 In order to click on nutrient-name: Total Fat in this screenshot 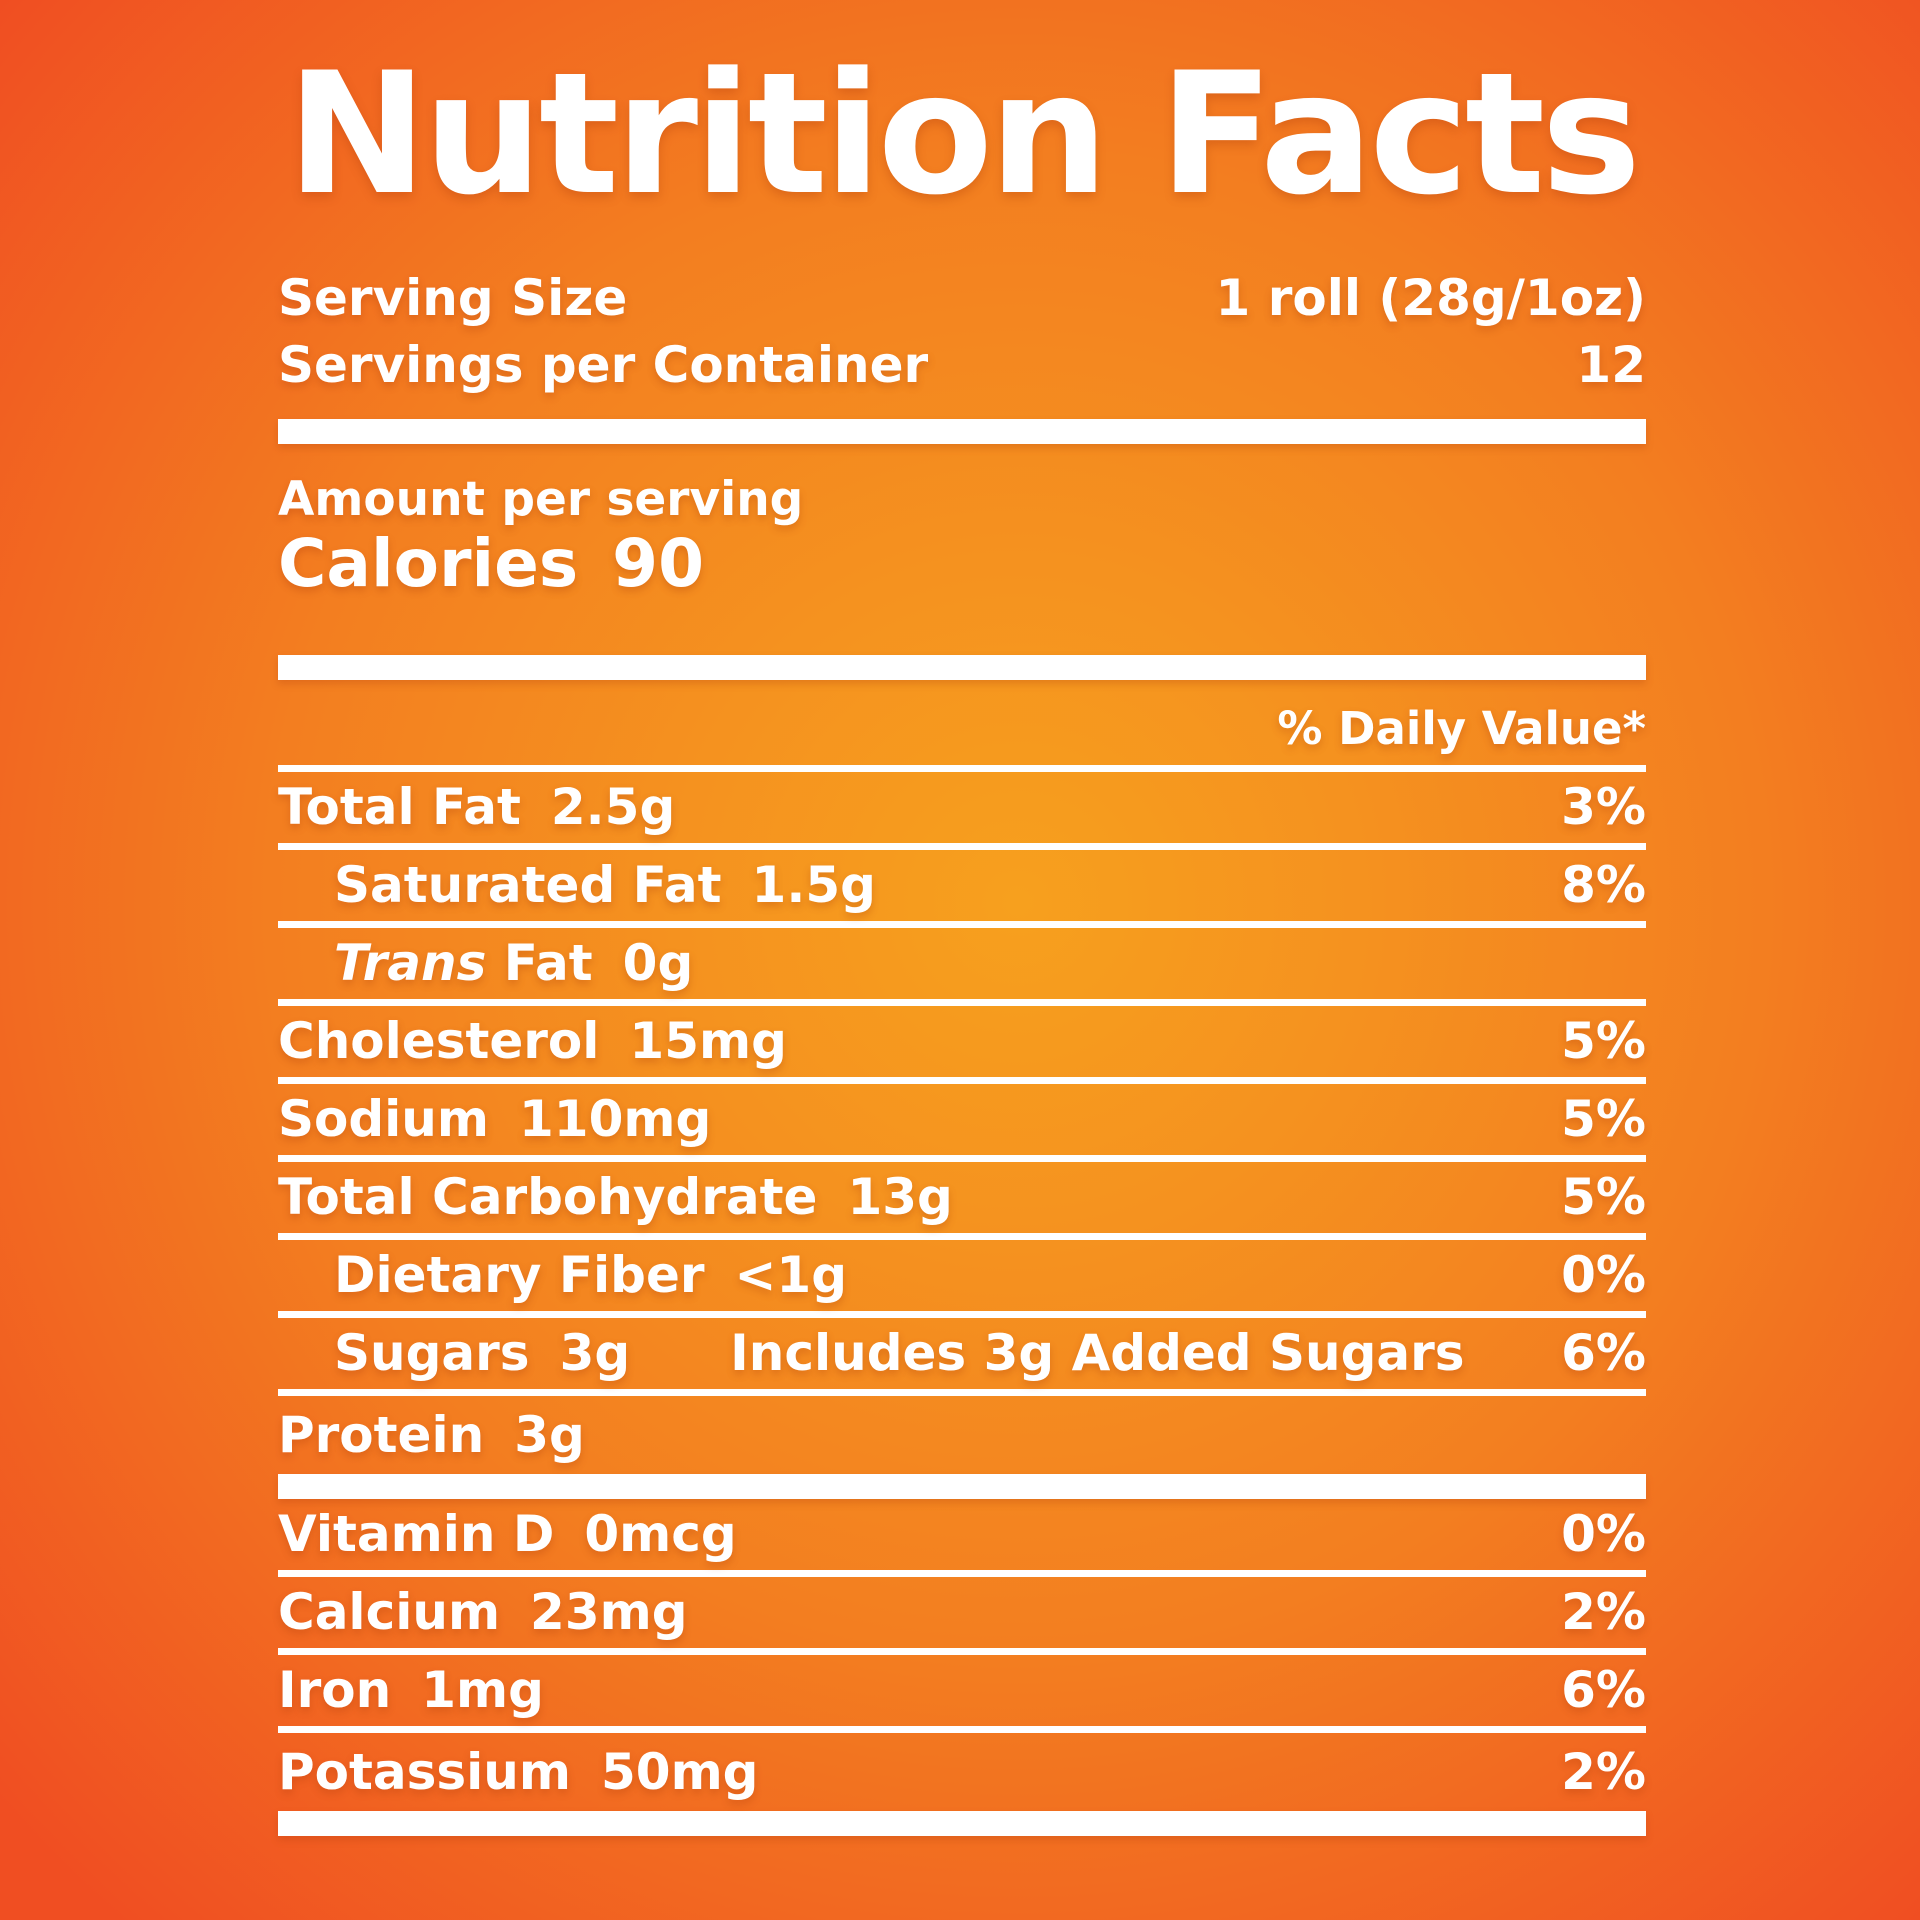, I will do `click(399, 807)`.